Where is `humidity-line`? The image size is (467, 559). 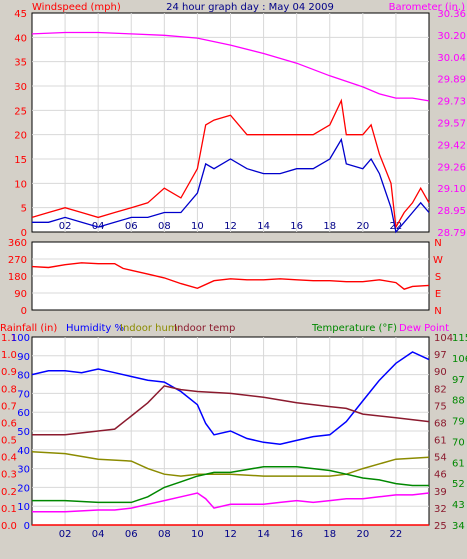
humidity-line is located at coordinates (230, 398).